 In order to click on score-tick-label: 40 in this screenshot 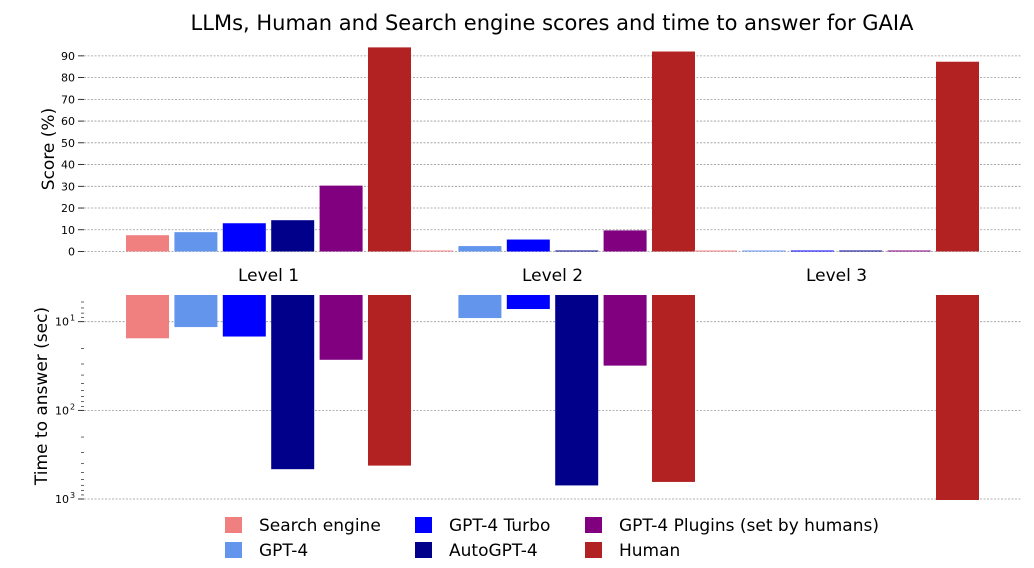, I will do `click(68, 165)`.